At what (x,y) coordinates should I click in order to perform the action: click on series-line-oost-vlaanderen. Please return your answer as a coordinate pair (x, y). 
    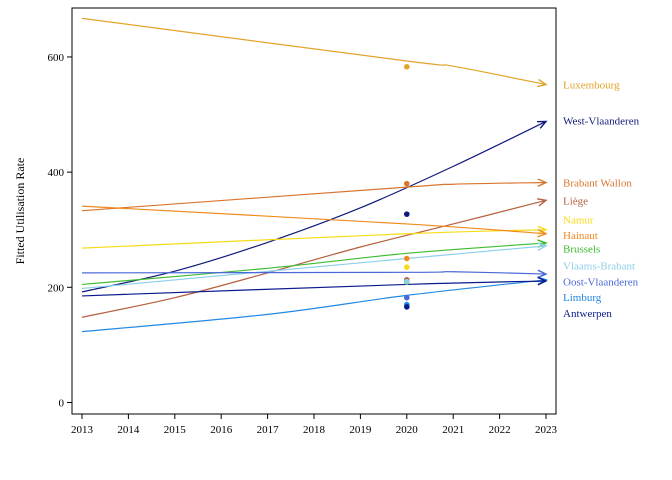
    Looking at the image, I should click on (314, 273).